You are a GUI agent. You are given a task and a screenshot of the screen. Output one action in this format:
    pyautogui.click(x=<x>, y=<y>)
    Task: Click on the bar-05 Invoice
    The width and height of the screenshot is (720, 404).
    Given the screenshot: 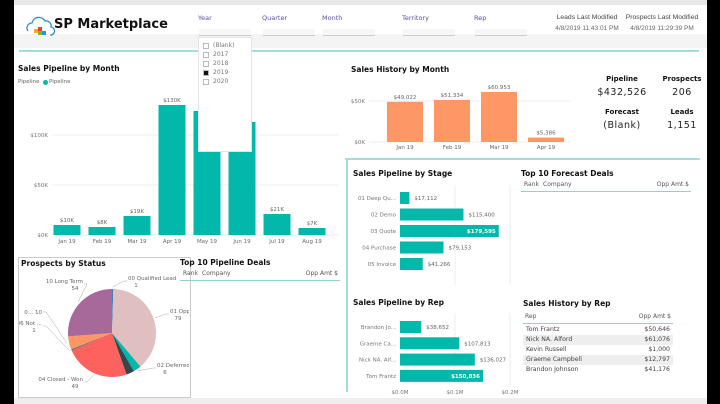 What is the action you would take?
    pyautogui.click(x=411, y=264)
    